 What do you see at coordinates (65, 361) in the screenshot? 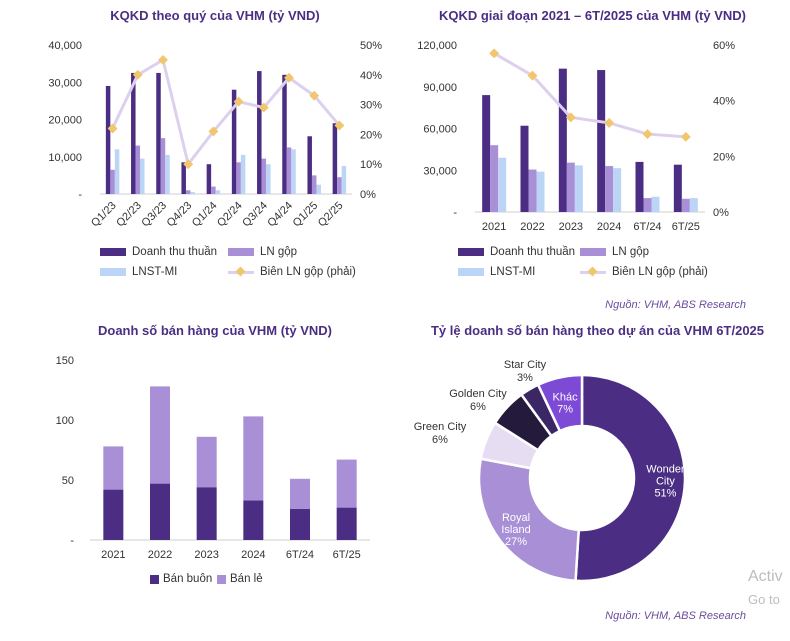
I see `y-tick-label: 150` at bounding box center [65, 361].